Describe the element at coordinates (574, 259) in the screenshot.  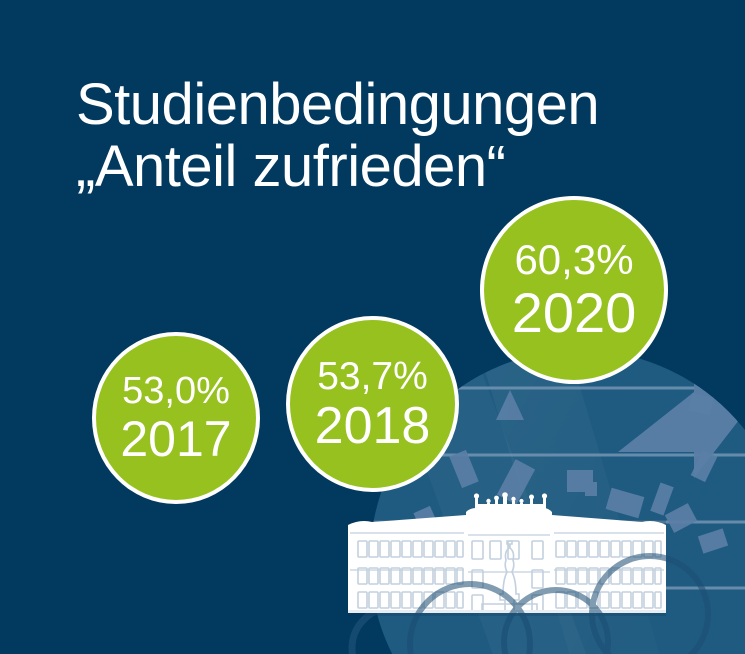
I see `stat-percent-2020: 60,3%` at that location.